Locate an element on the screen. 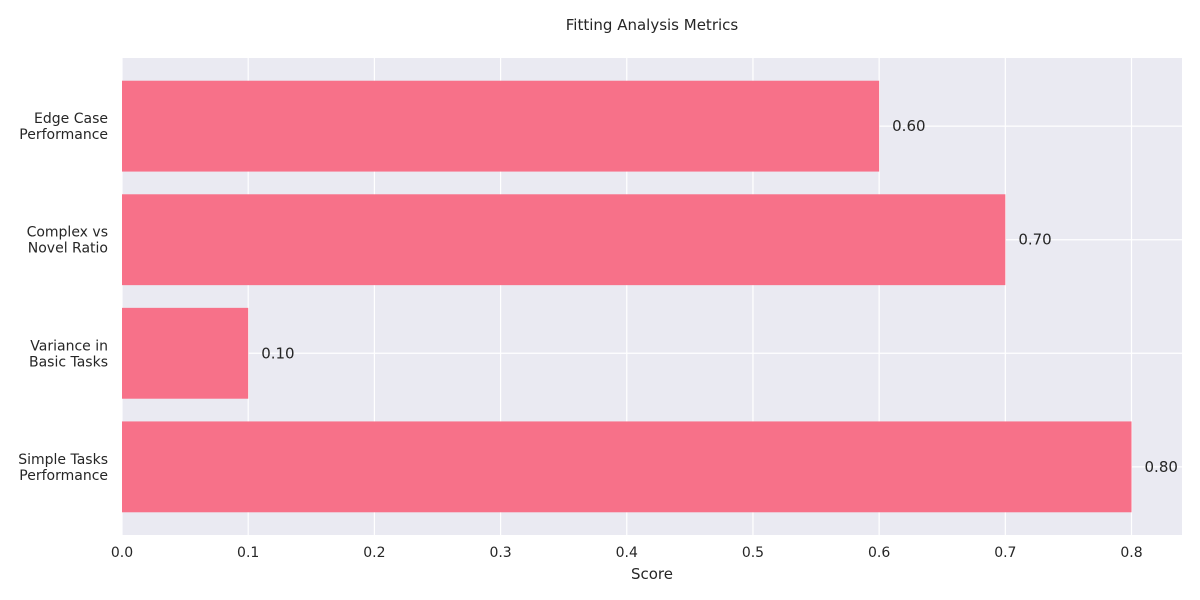 The width and height of the screenshot is (1200, 600). x-axis-ticks: 0.0 0.1 0.2 0.3 0.4 0.5 0.6 0.7 0.8 is located at coordinates (627, 553).